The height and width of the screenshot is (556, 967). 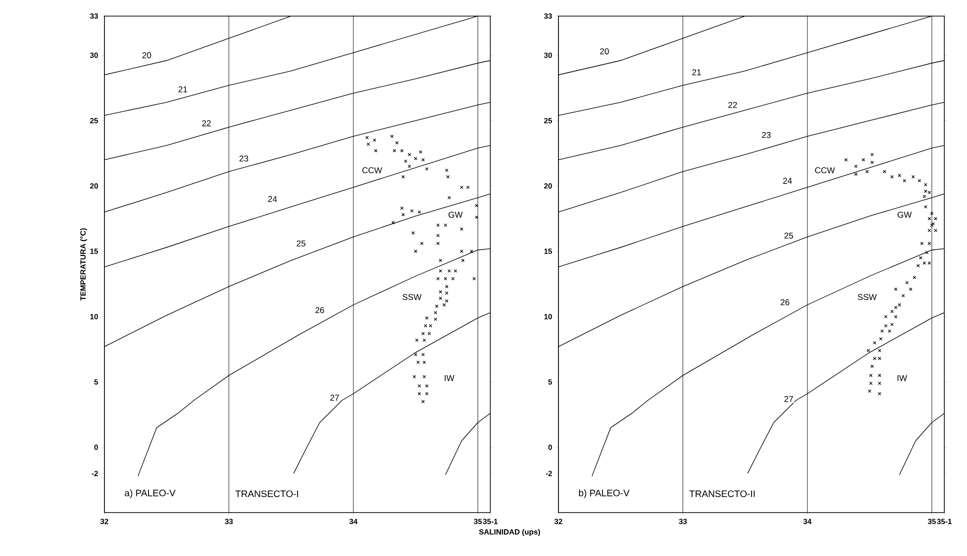 What do you see at coordinates (150, 493) in the screenshot?
I see `annotation: a) PALEO-V` at bounding box center [150, 493].